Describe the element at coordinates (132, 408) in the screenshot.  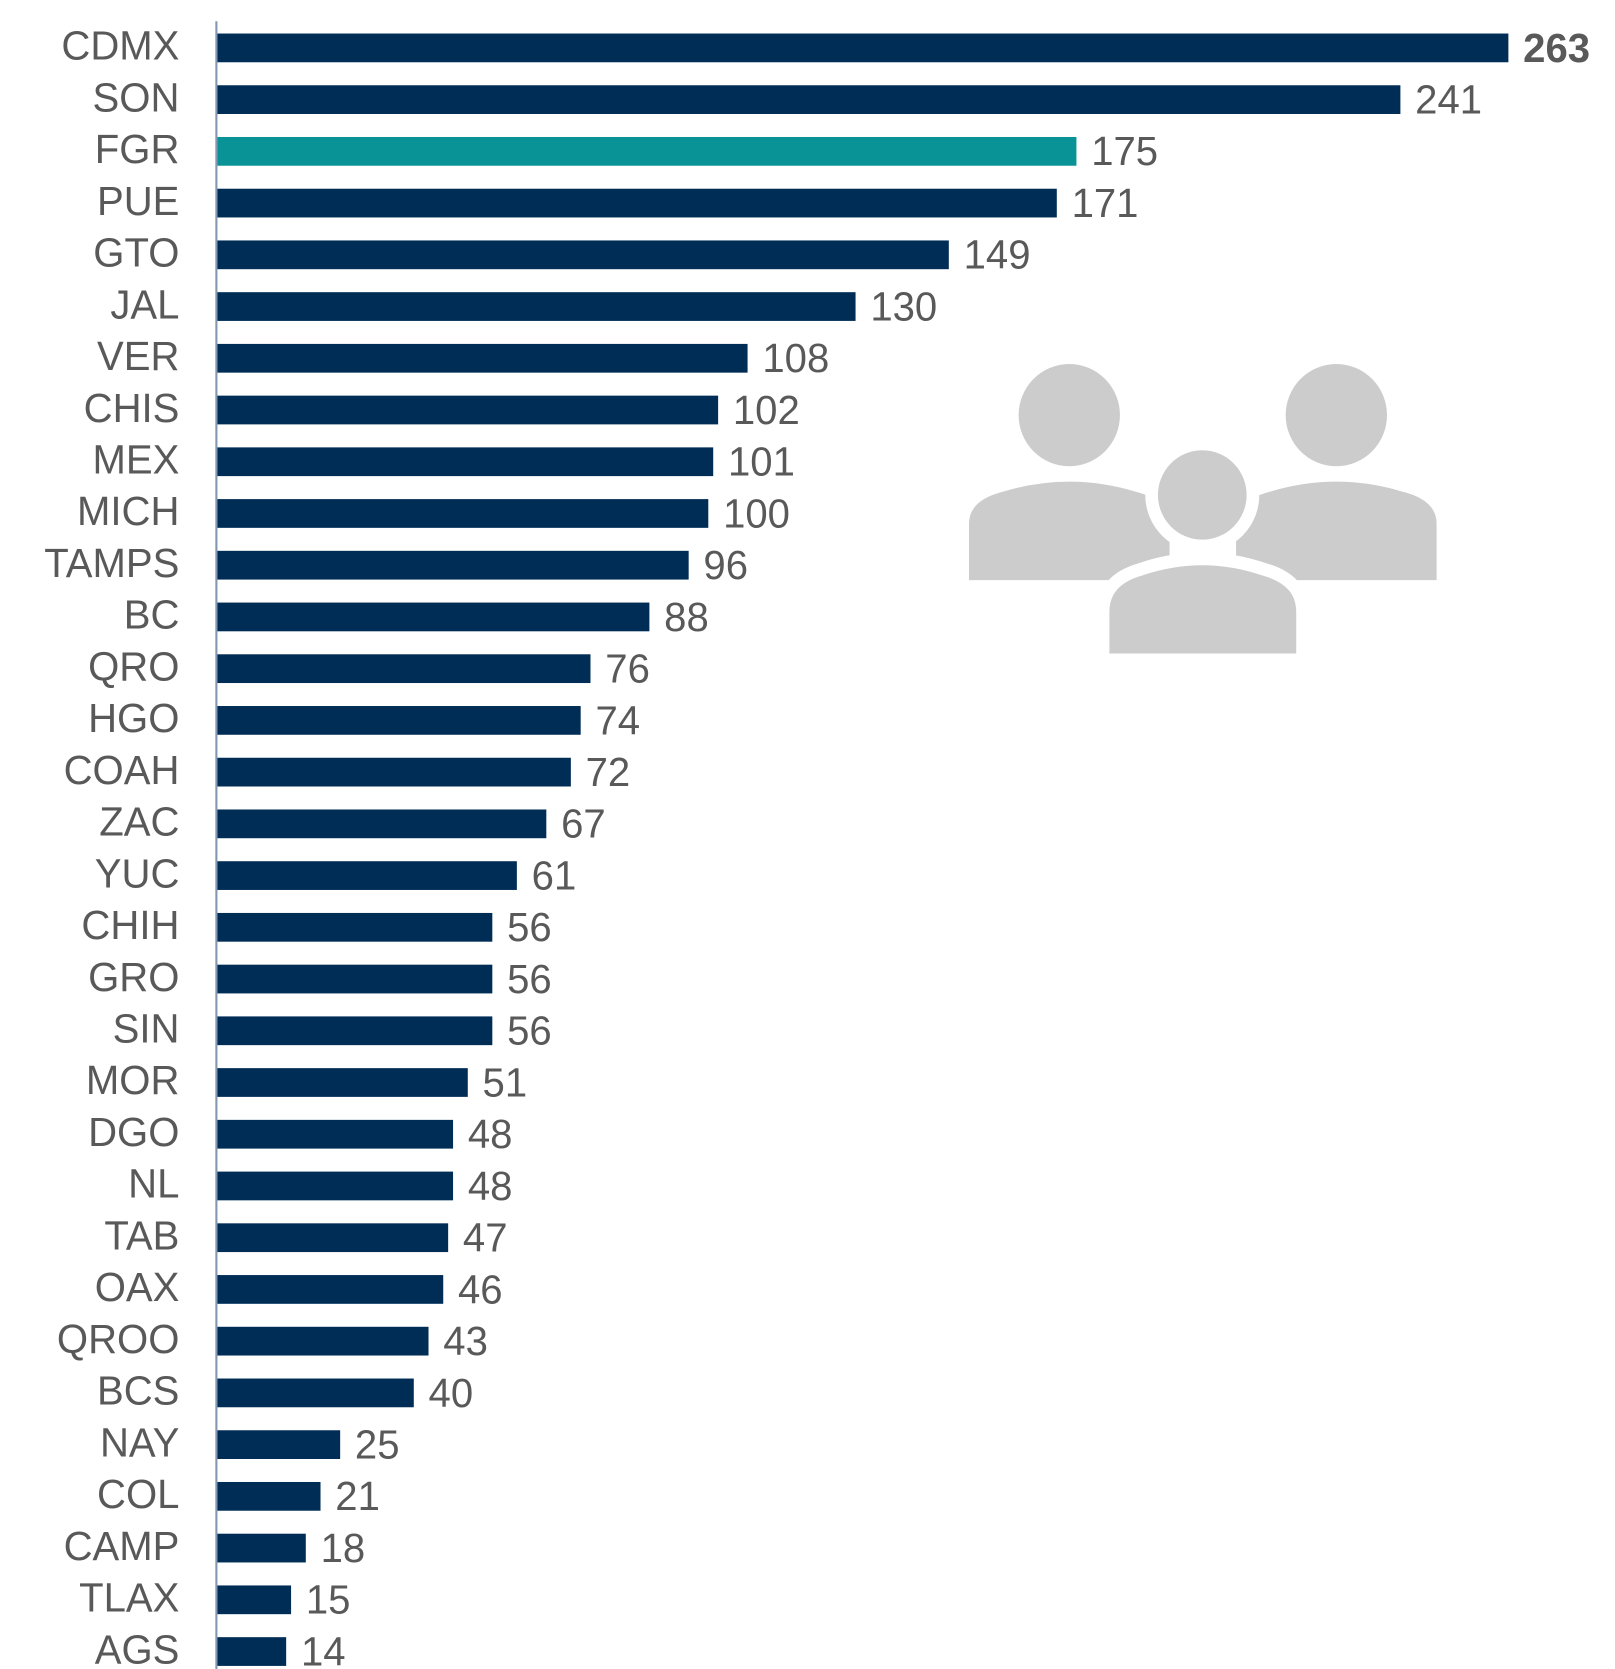
I see `category-label: CHIS` at that location.